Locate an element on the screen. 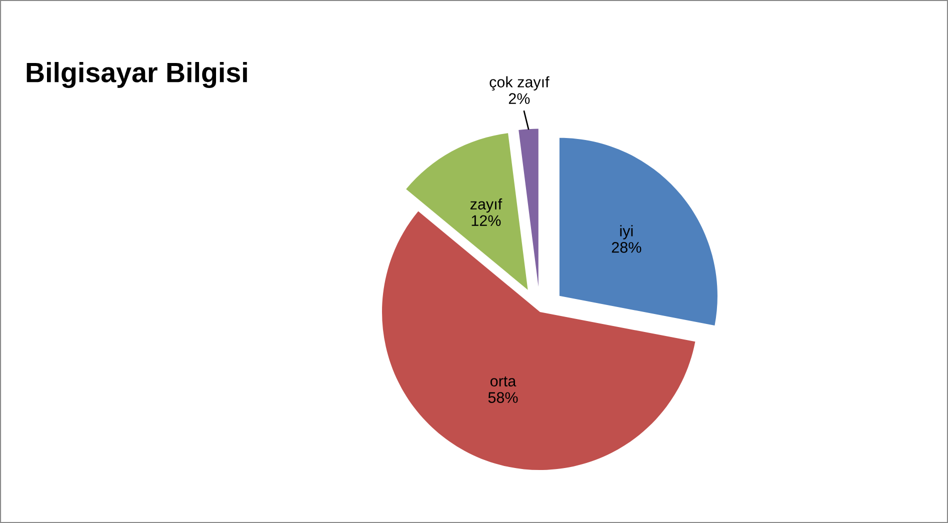 This screenshot has width=948, height=523. text: Bilgisayar Bilgisi is located at coordinates (136, 75).